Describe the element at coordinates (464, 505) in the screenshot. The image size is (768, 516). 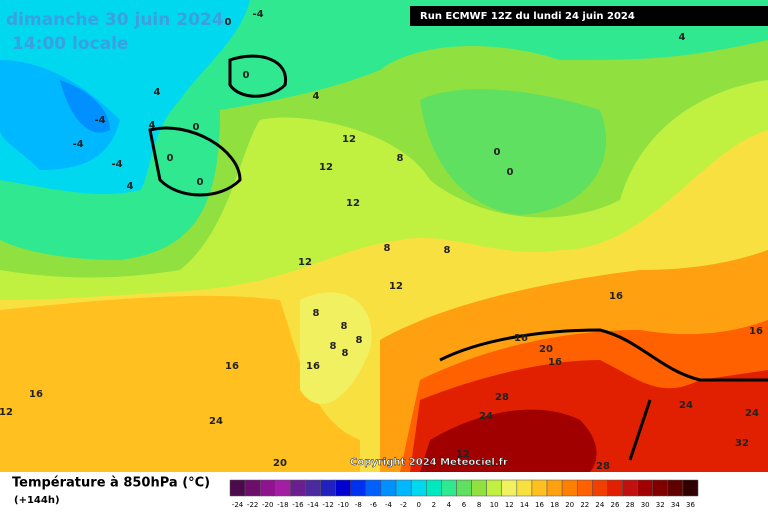
I see `scale-label: 6` at that location.